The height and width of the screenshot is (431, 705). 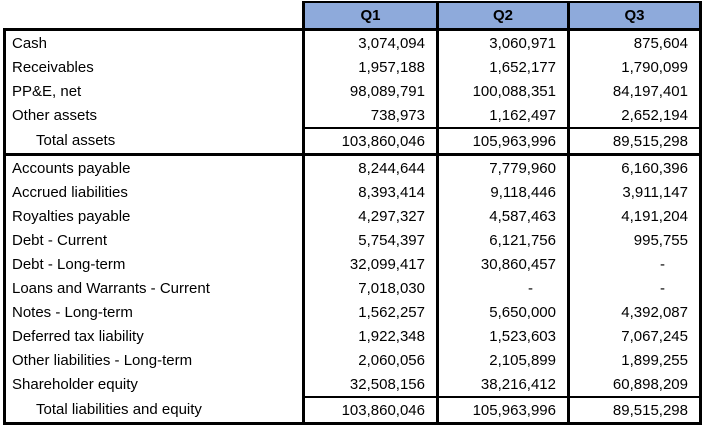 What do you see at coordinates (153, 67) in the screenshot?
I see `row-label: Receivables` at bounding box center [153, 67].